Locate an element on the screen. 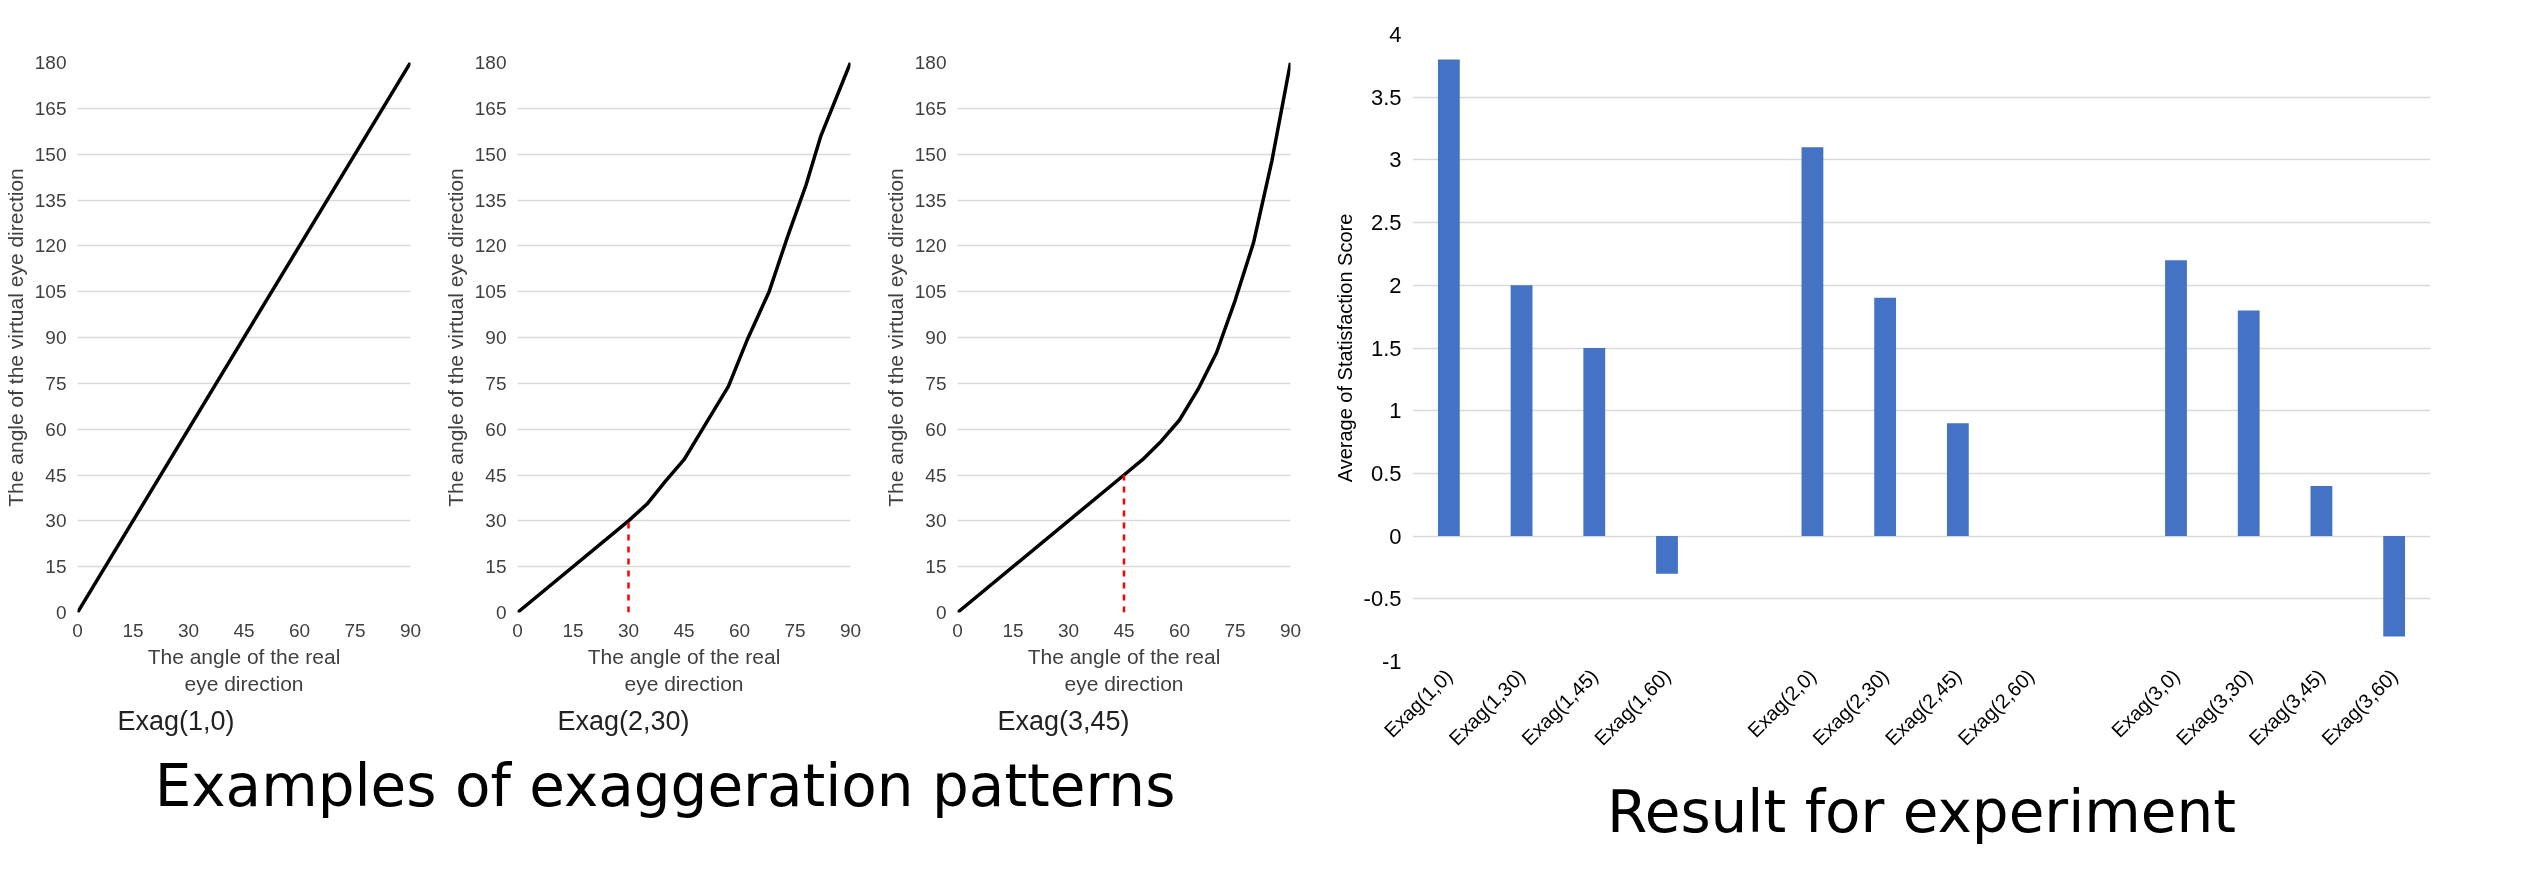 This screenshot has width=2542, height=885. text: Examples of exaggeration patterns is located at coordinates (665, 786).